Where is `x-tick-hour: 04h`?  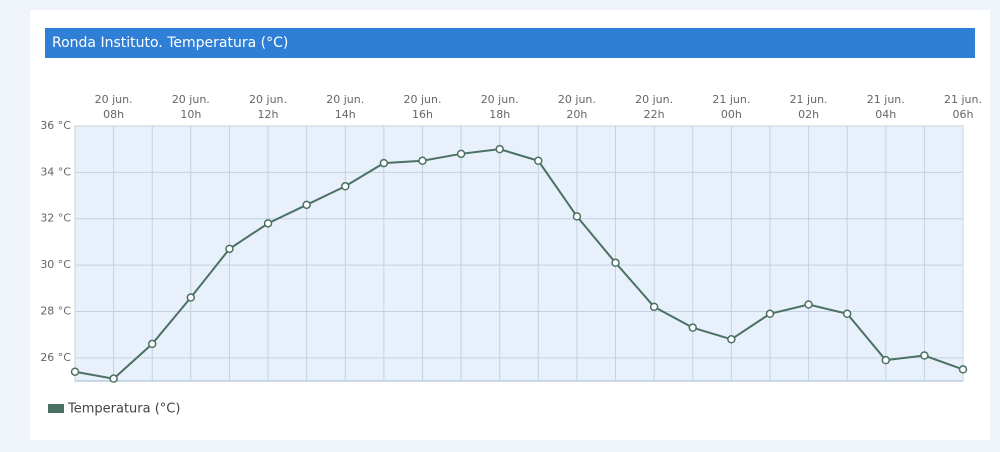 x-tick-hour: 04h is located at coordinates (885, 114).